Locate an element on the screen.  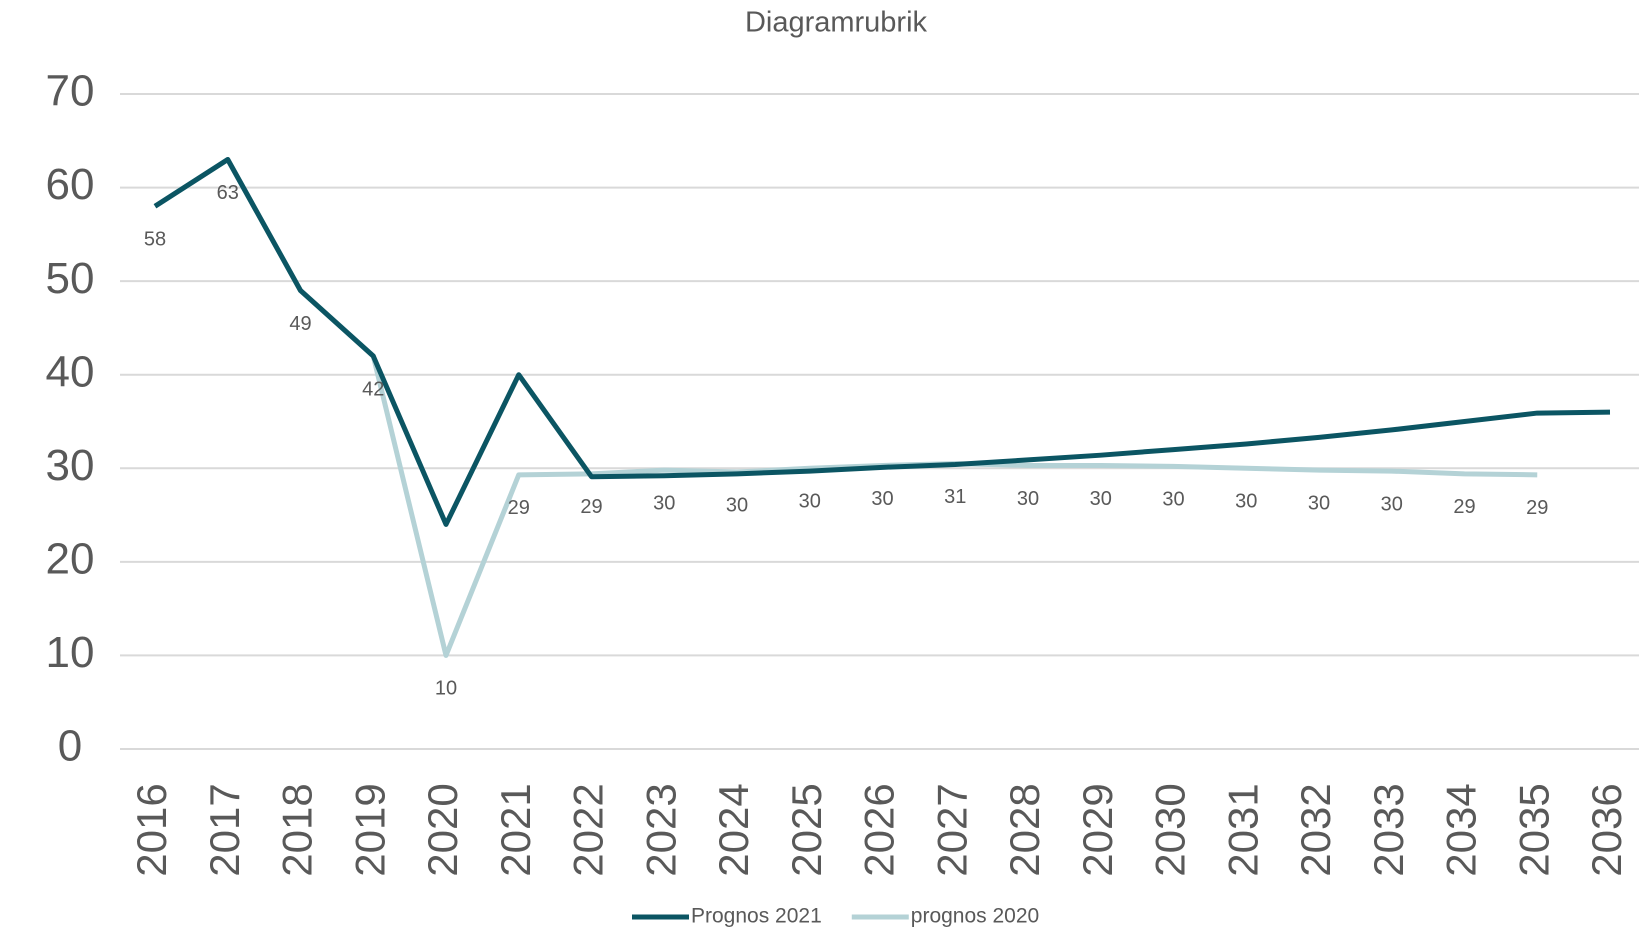
x-tick-label: 2017 is located at coordinates (224, 829).